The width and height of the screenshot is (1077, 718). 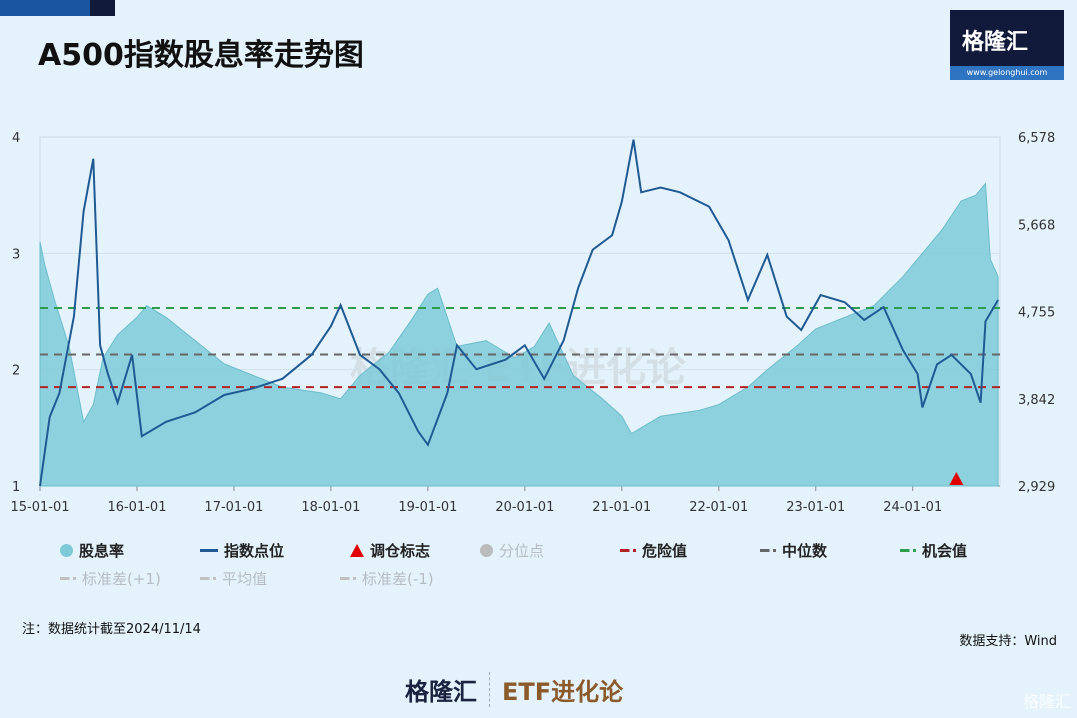 What do you see at coordinates (1036, 313) in the screenshot?
I see `right-tick-label: 4,755` at bounding box center [1036, 313].